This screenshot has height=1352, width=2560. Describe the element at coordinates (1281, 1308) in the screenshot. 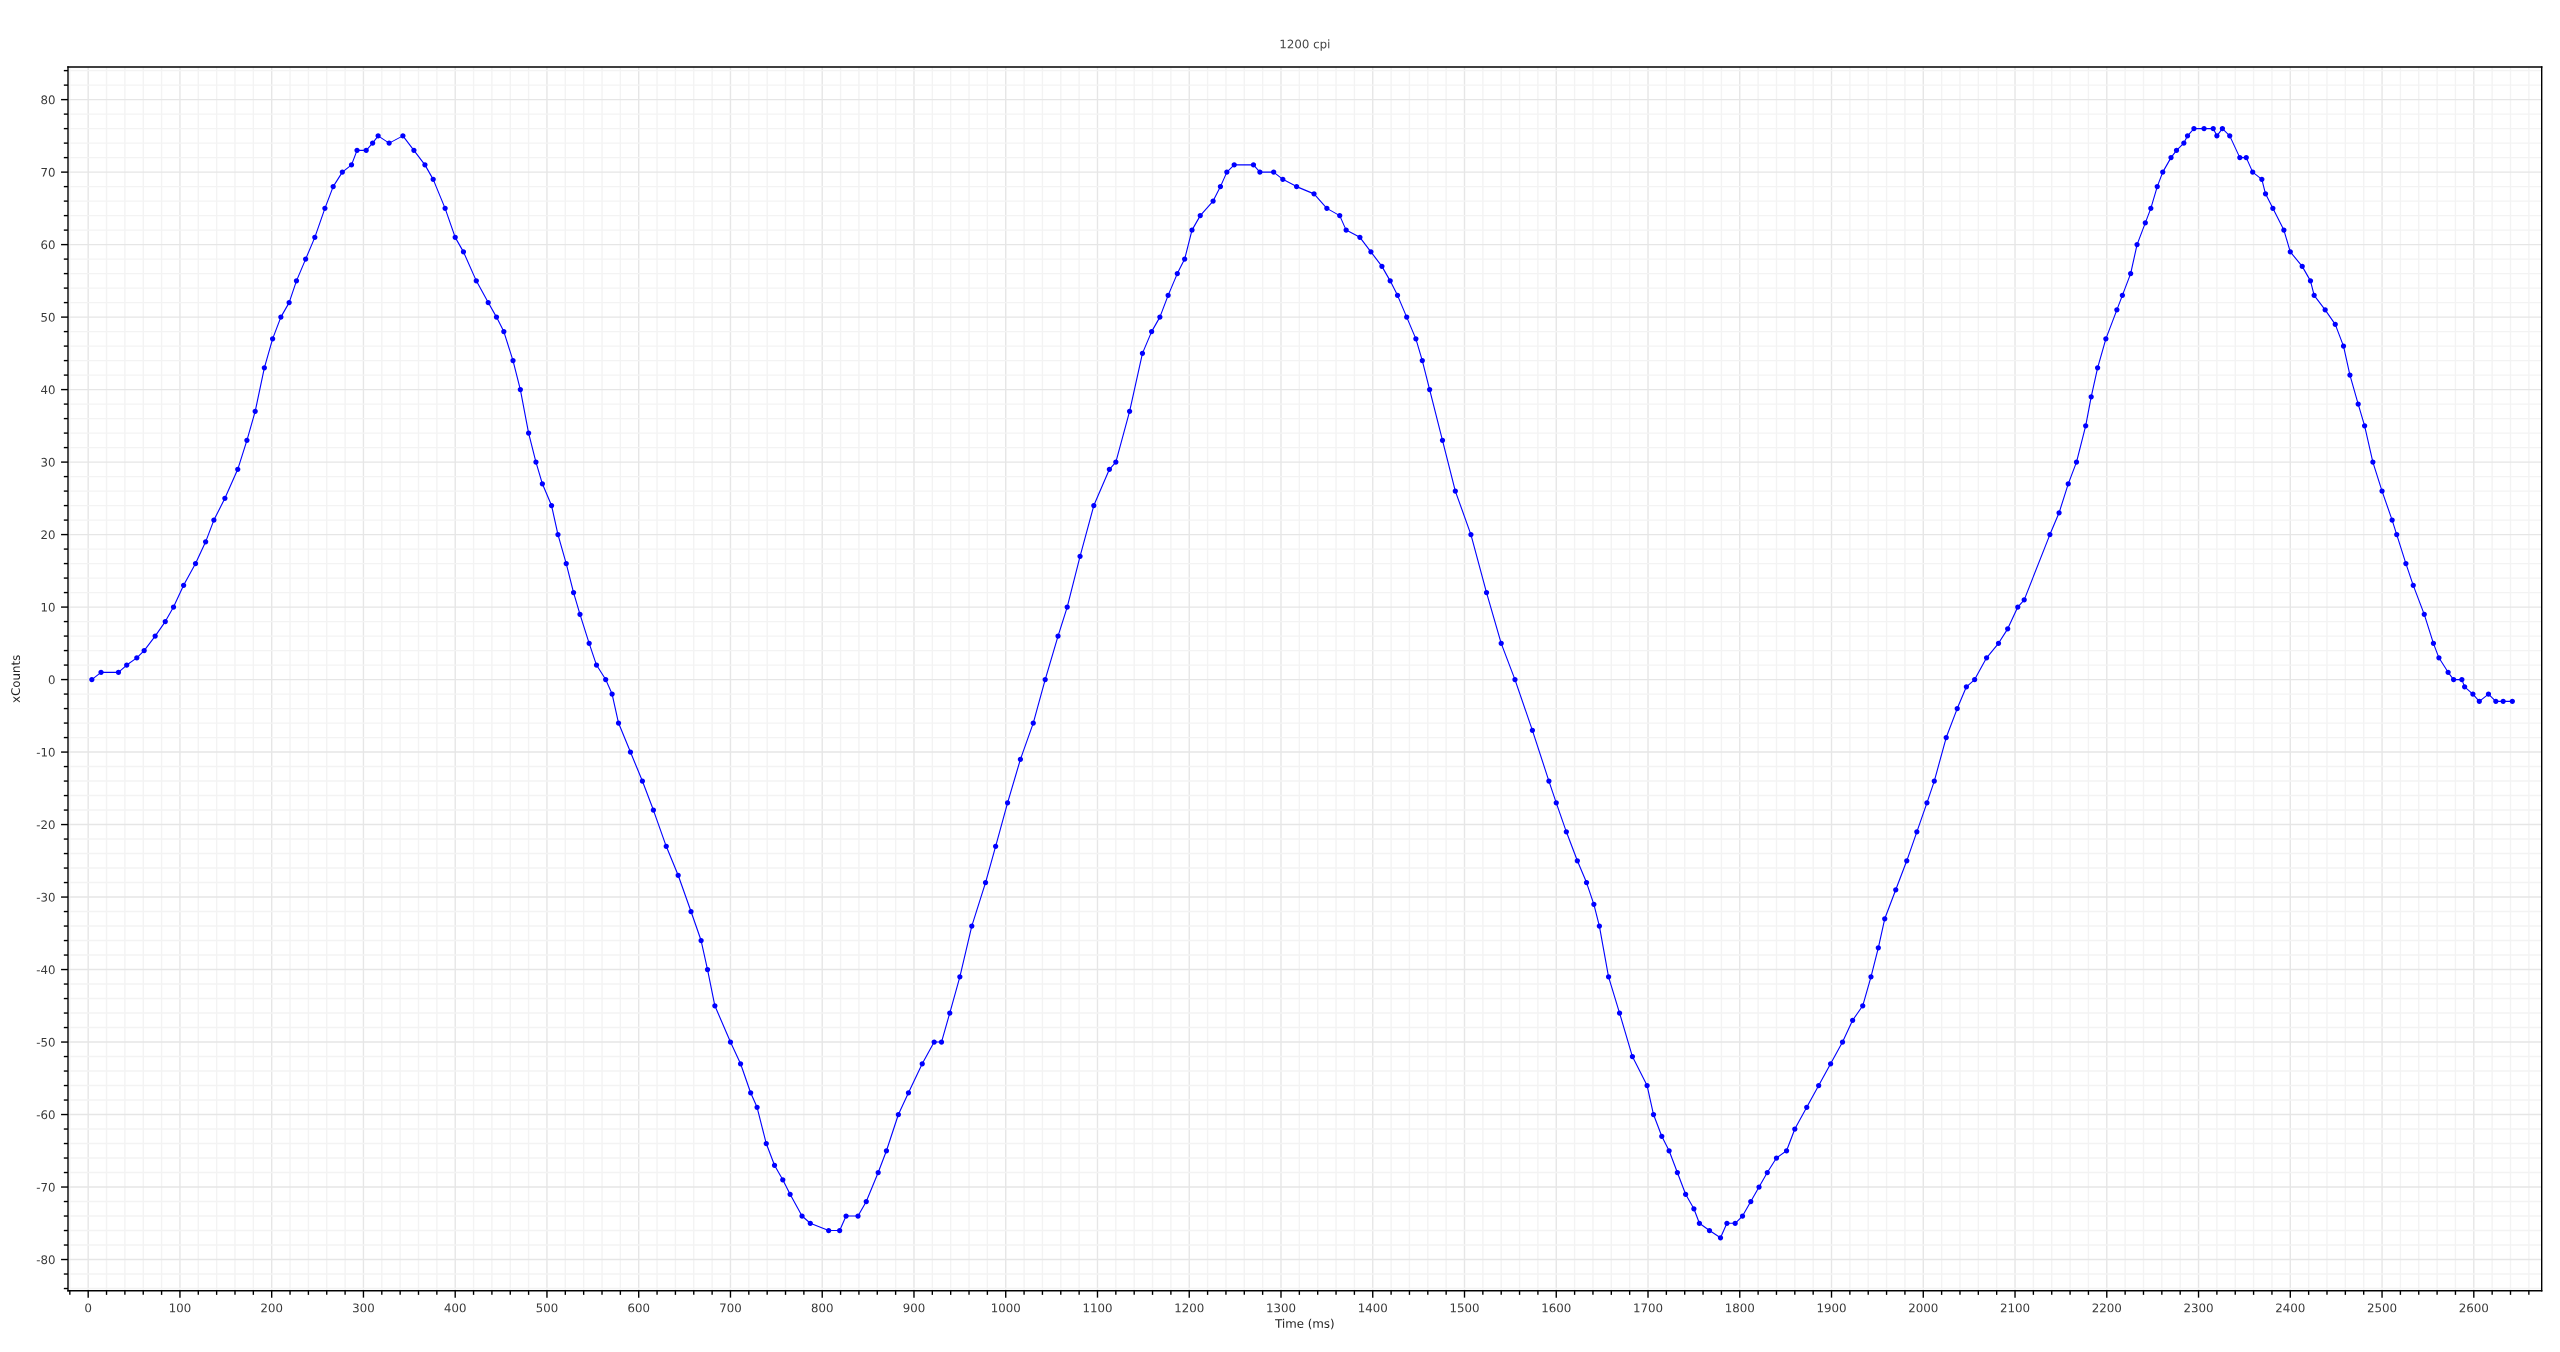

I see `x-tick-label: 1300` at that location.